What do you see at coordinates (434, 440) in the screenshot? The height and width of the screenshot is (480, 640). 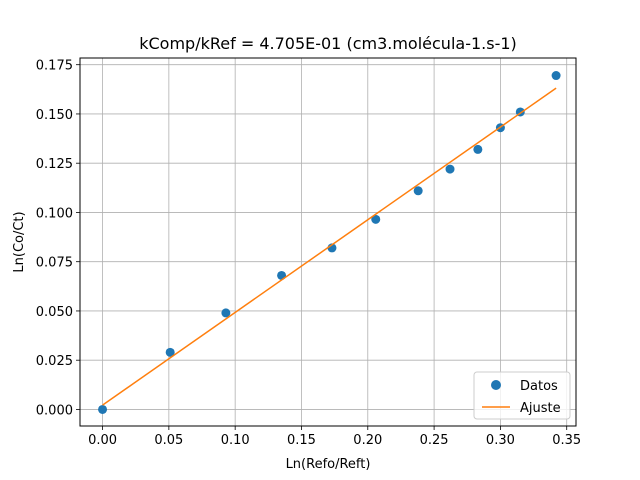 I see `x-tick-label: 0.25` at bounding box center [434, 440].